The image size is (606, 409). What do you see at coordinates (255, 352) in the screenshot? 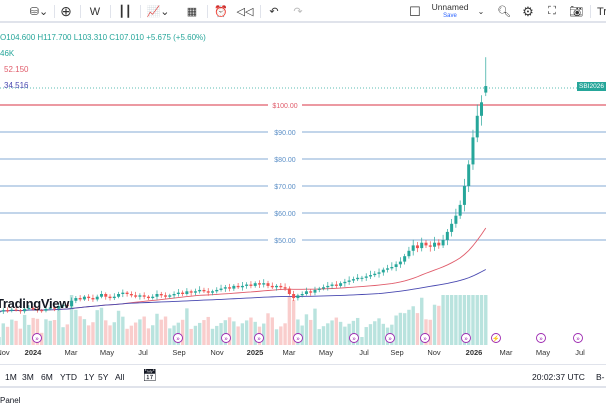
I see `x-tick-label: 2025` at bounding box center [255, 352].